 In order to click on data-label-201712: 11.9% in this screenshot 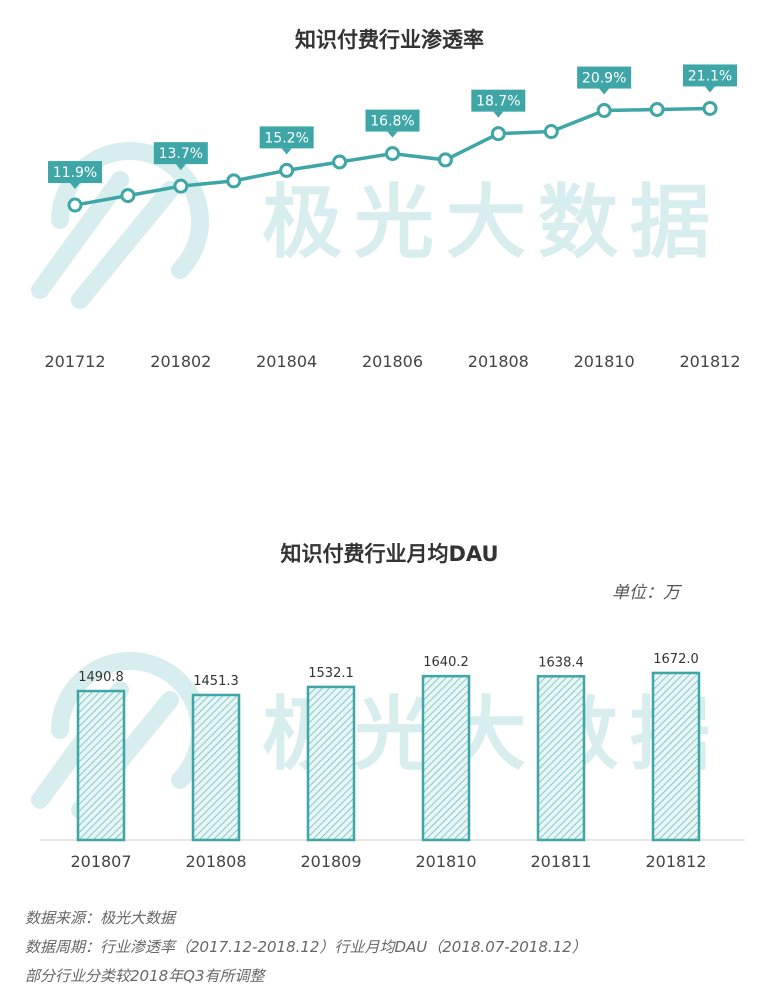, I will do `click(75, 175)`.